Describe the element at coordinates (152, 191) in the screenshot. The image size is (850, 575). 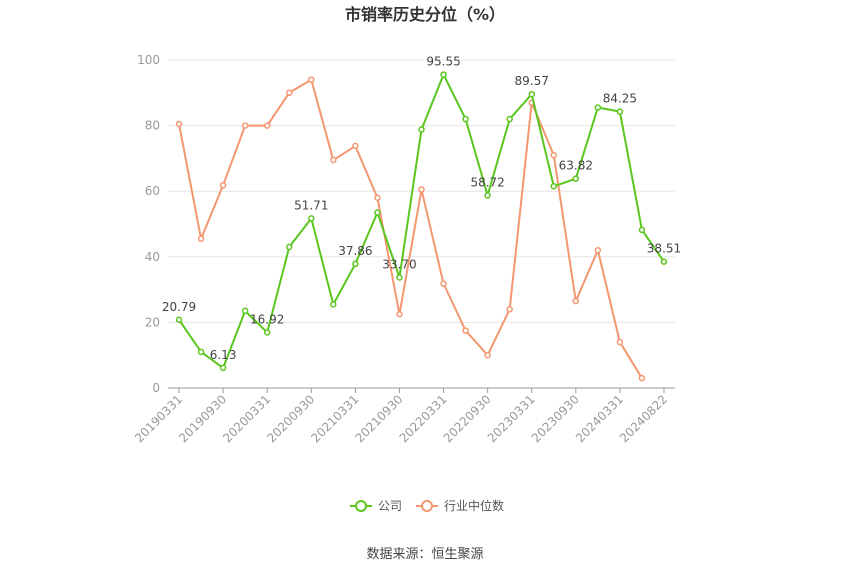
I see `y-tick-label: 60` at that location.